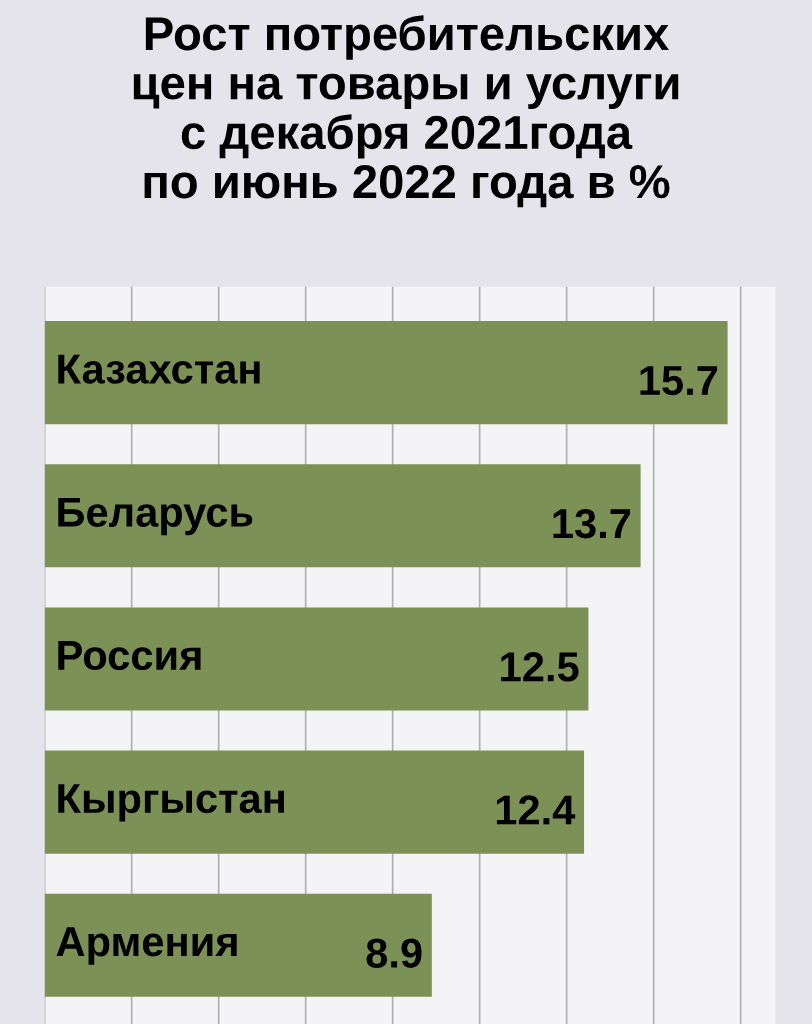 The height and width of the screenshot is (1024, 812). I want to click on data-label: 12.4, so click(536, 810).